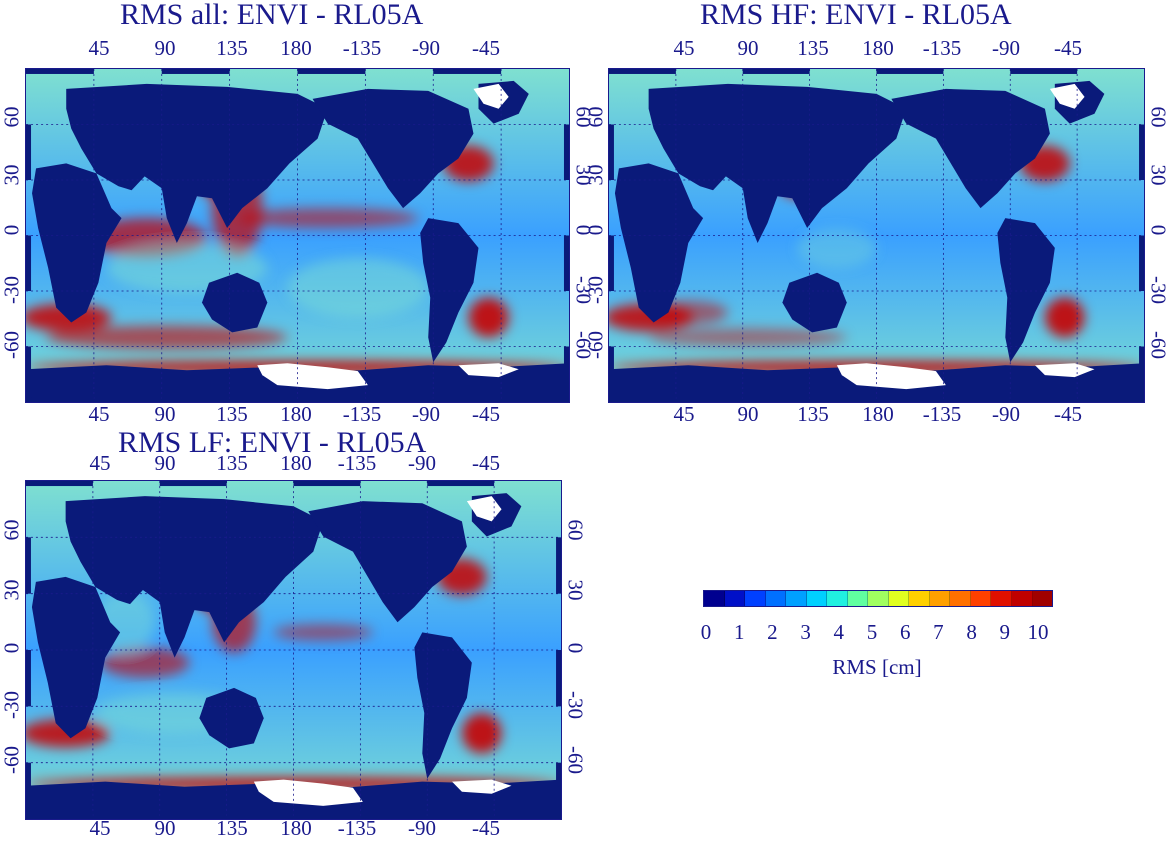  Describe the element at coordinates (1005, 632) in the screenshot. I see `colorbar-tick-label: 9` at that location.